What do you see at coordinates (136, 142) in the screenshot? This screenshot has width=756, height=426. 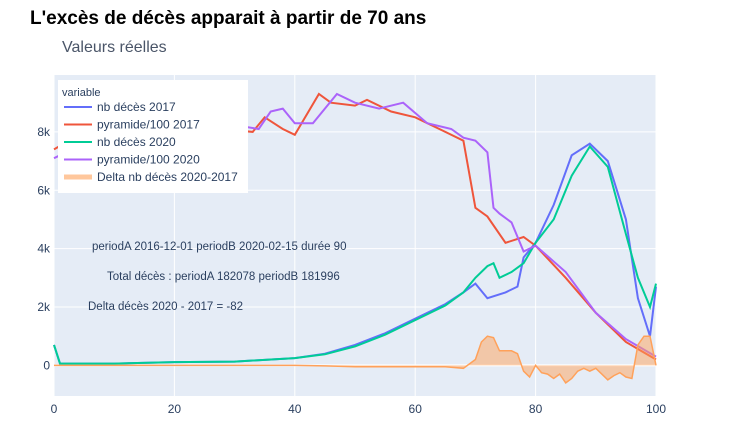 I see `legend-item: nb décès 2020` at bounding box center [136, 142].